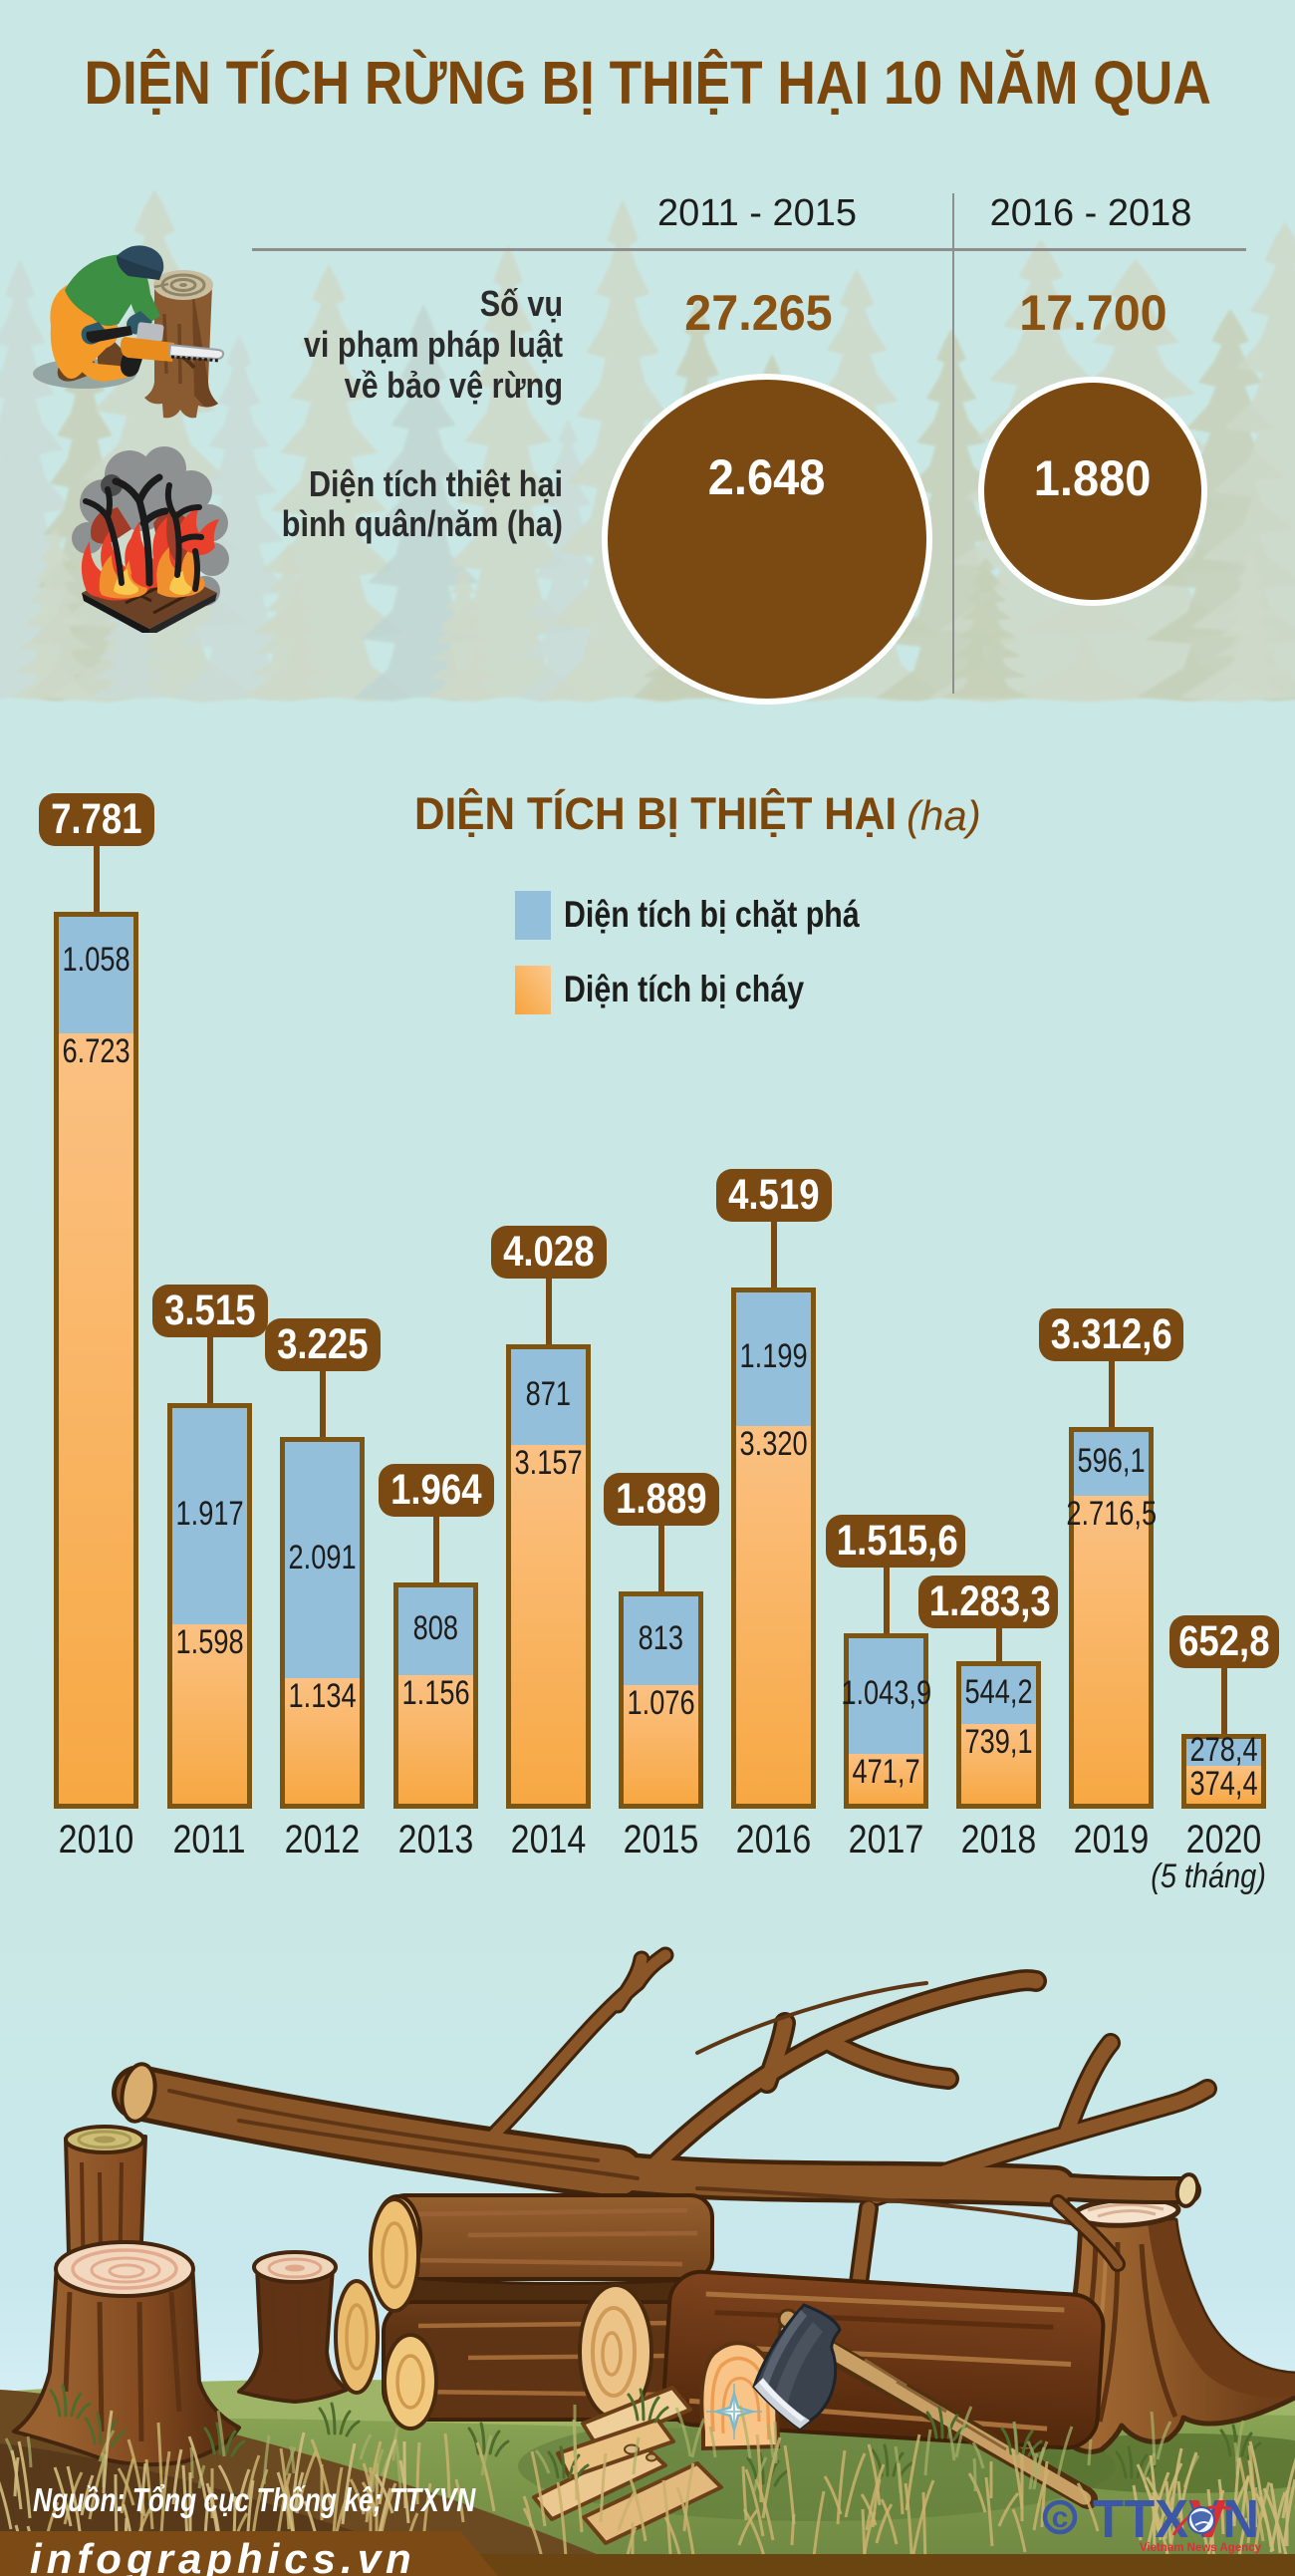 This screenshot has height=2576, width=1295. What do you see at coordinates (1176, 2519) in the screenshot?
I see `svg-text: TTXVN` at bounding box center [1176, 2519].